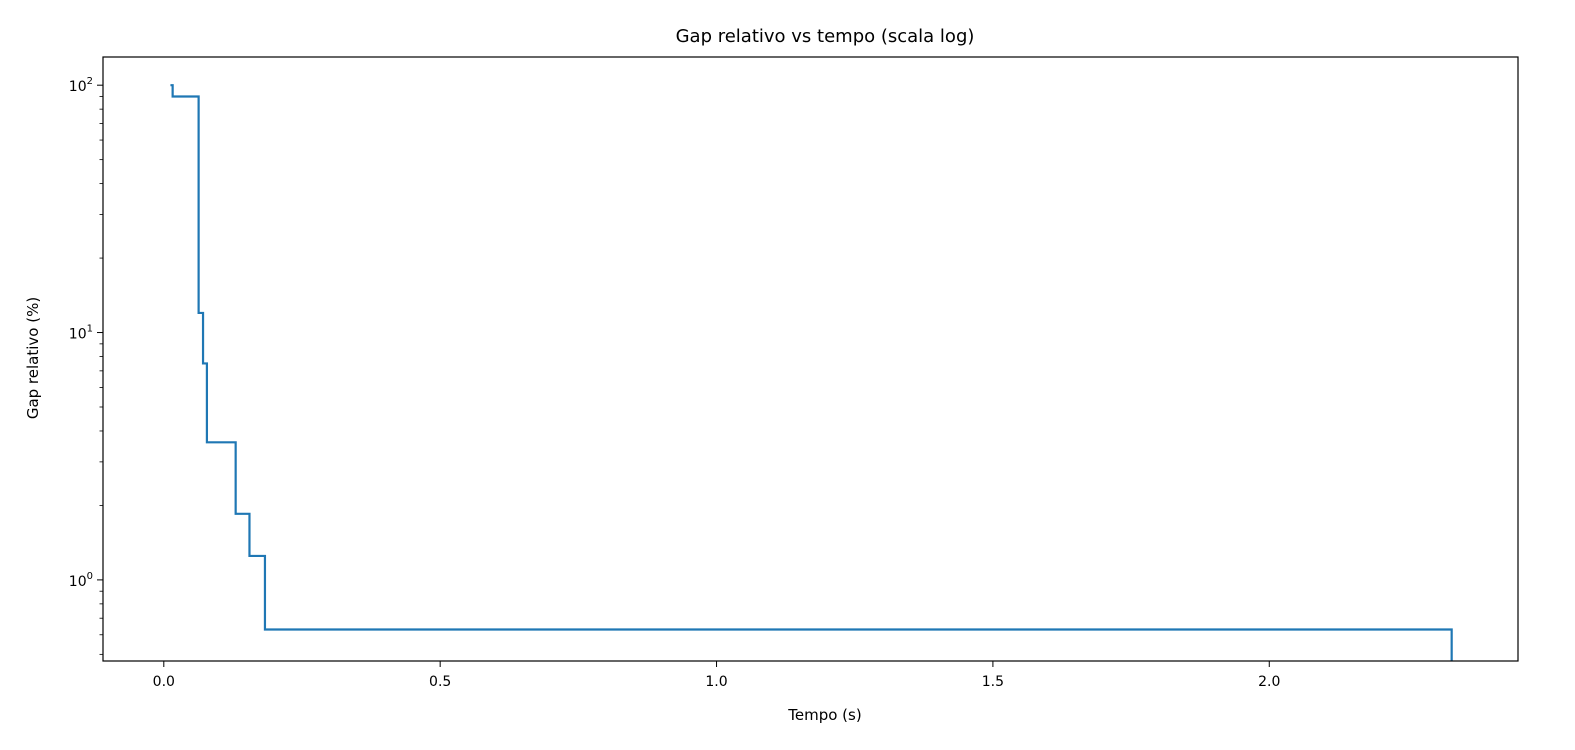 The image size is (1575, 750). What do you see at coordinates (825, 36) in the screenshot?
I see `chart-title: Gap relativo vs tempo (scala log)` at bounding box center [825, 36].